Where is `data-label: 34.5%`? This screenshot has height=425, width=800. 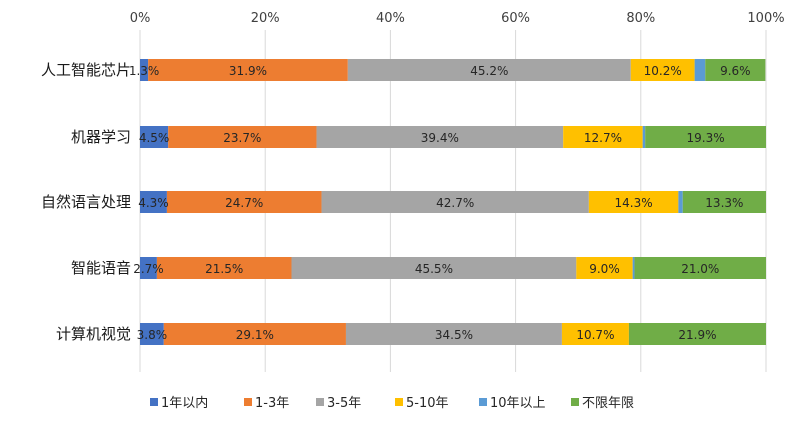 data-label: 34.5% is located at coordinates (454, 335).